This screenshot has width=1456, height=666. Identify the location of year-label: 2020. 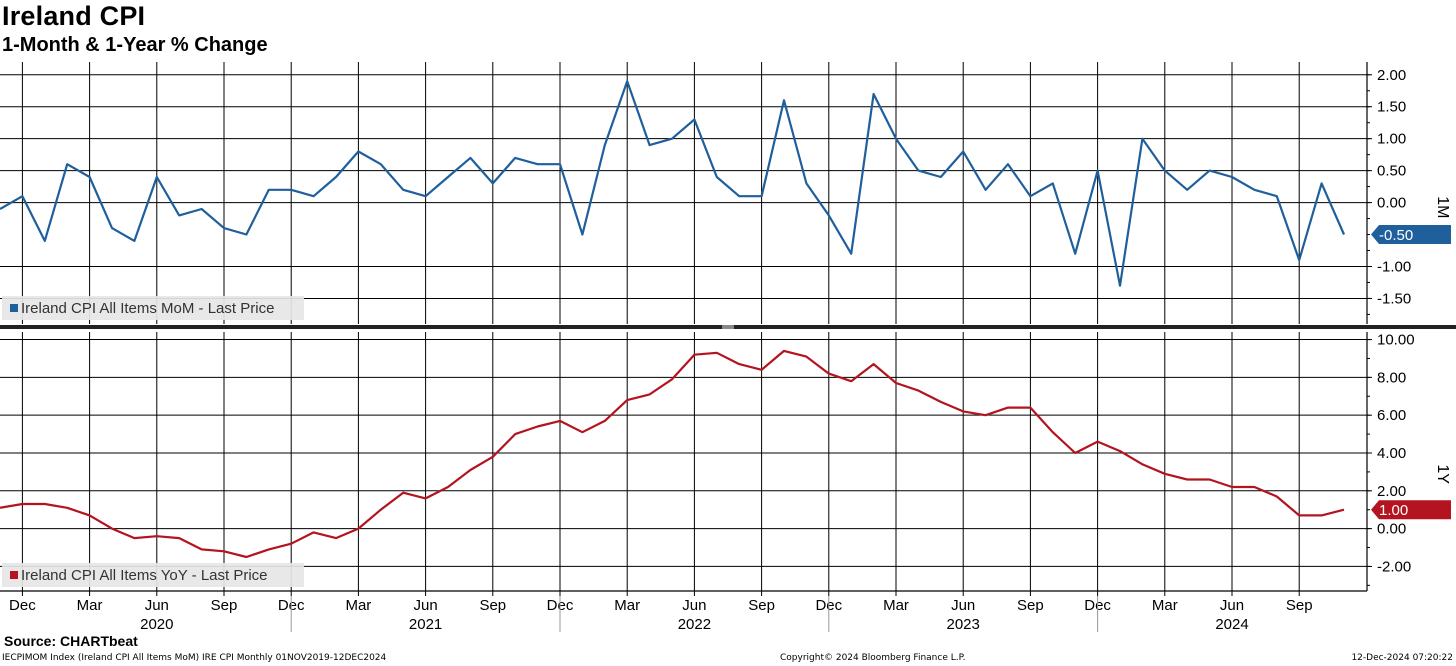
(156, 624).